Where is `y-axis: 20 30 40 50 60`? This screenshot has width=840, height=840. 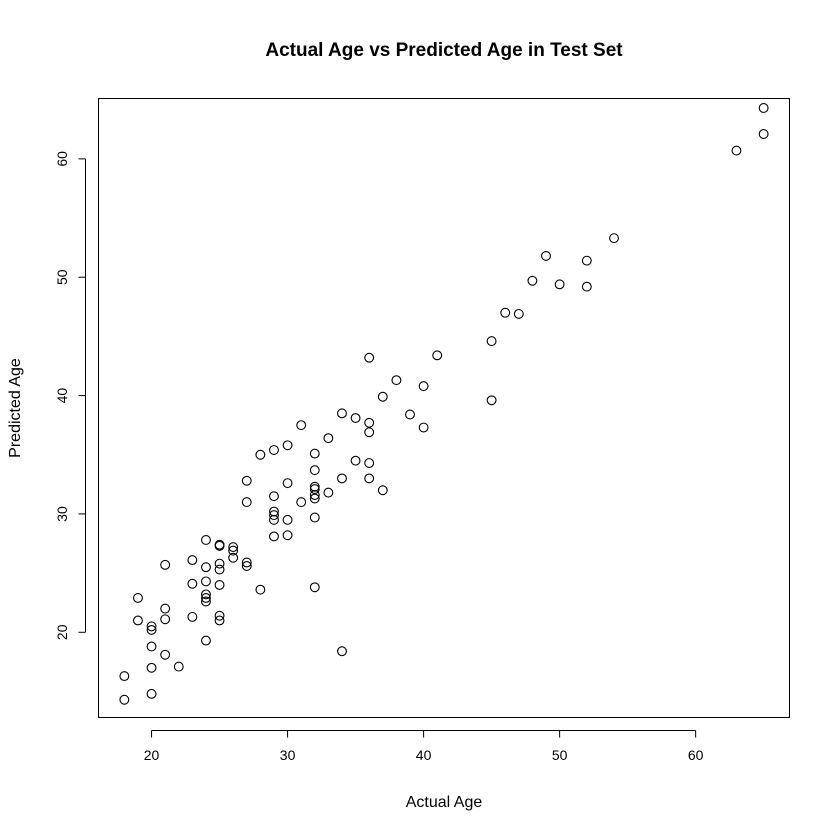 y-axis: 20 30 40 50 60 is located at coordinates (70, 395).